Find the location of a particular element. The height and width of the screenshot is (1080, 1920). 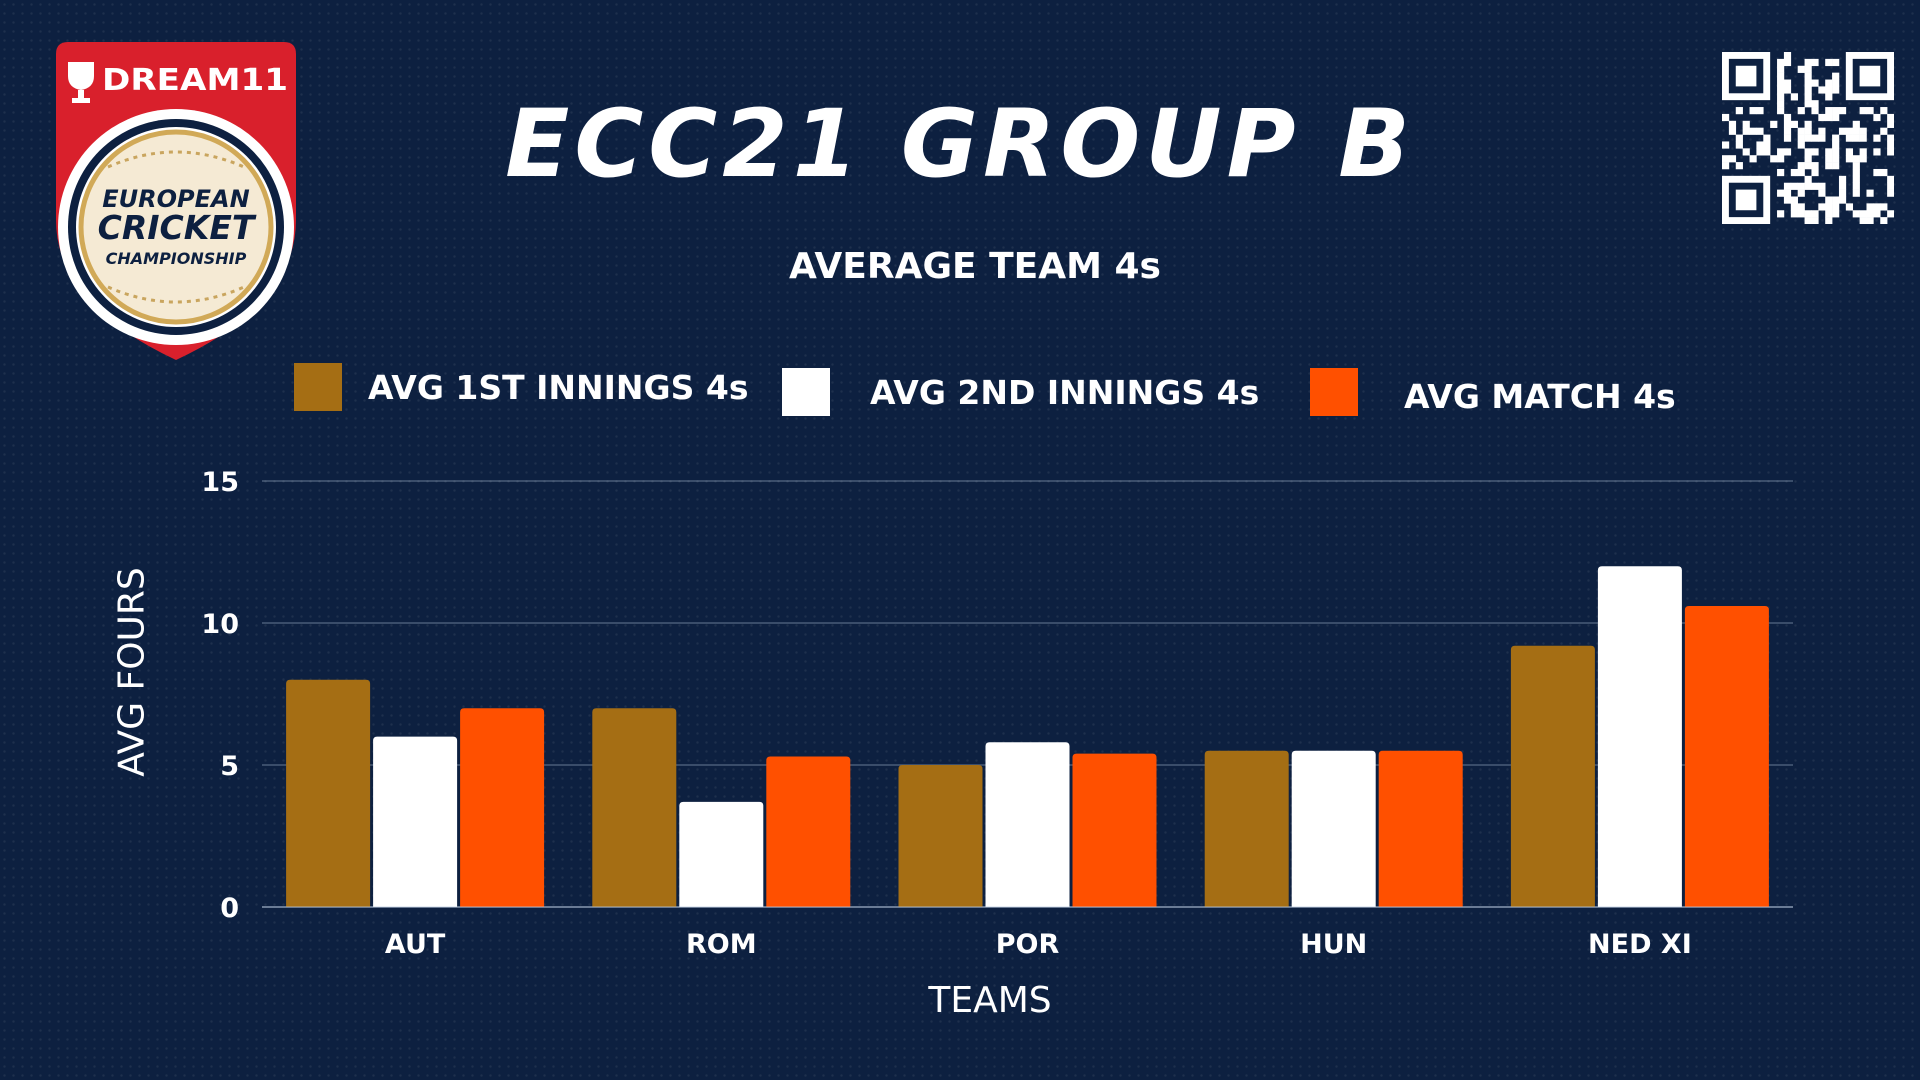

logo-line-cricket: CRICKET is located at coordinates (177, 227).